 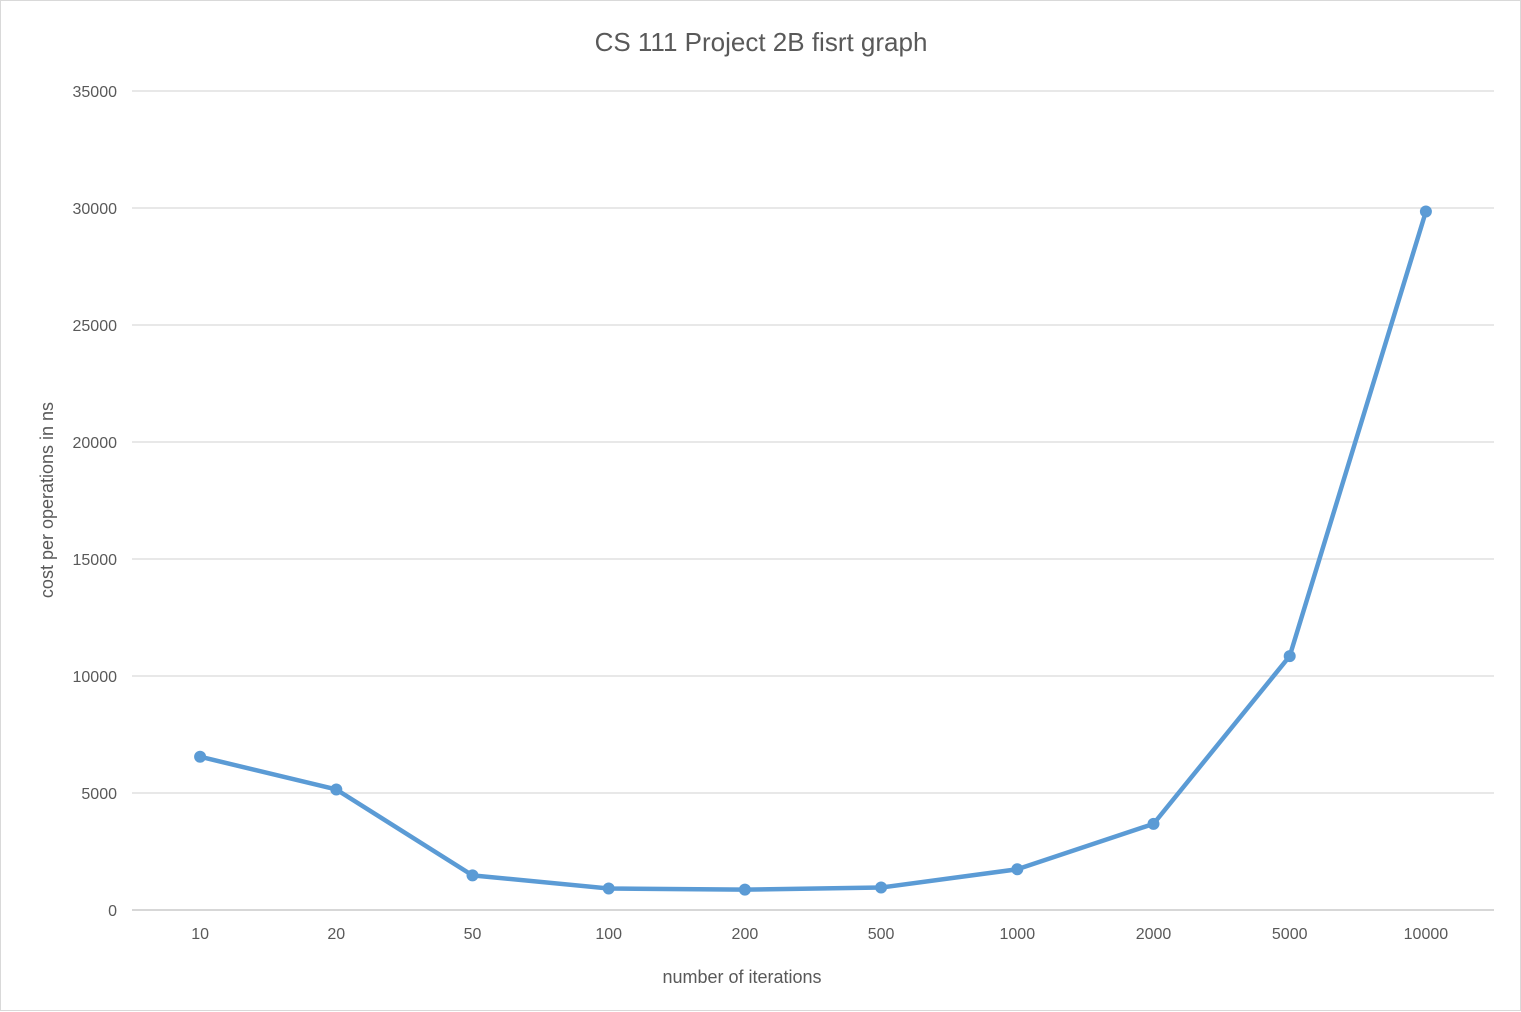 I want to click on y-tick-label: 15000, so click(x=95, y=560).